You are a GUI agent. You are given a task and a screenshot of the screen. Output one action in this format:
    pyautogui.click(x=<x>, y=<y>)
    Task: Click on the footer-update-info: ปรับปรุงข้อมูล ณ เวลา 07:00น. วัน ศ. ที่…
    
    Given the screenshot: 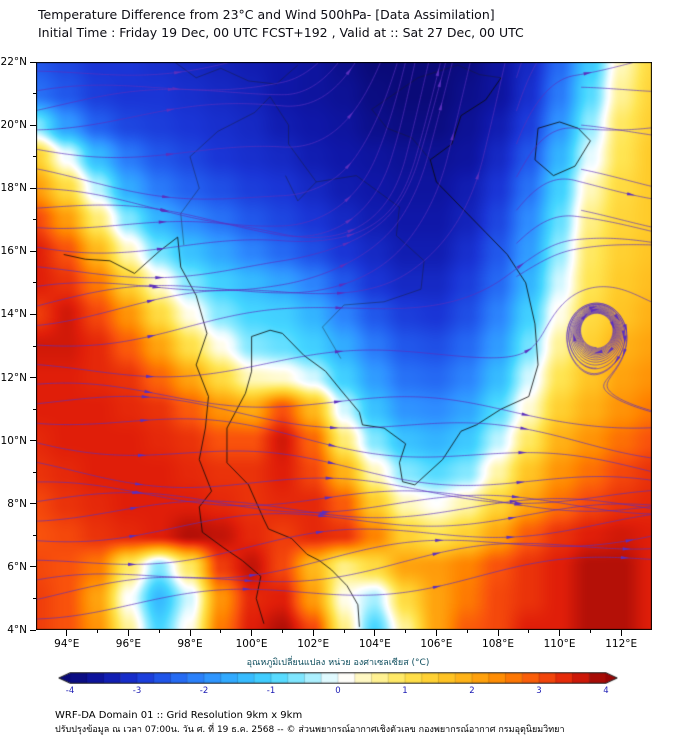 What is the action you would take?
    pyautogui.click(x=310, y=730)
    